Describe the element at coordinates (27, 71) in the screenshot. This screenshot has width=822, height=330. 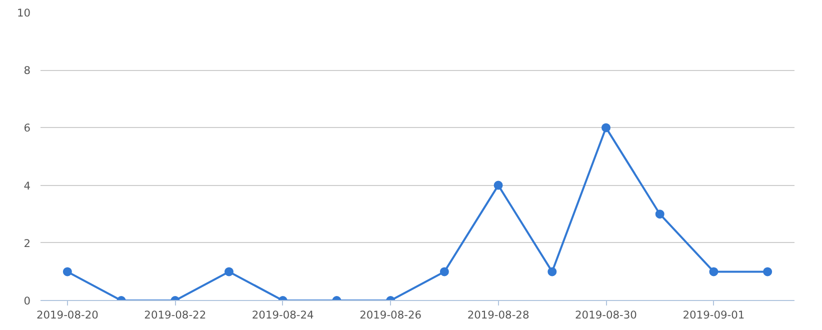
I see `y-tick-label: 8` at that location.